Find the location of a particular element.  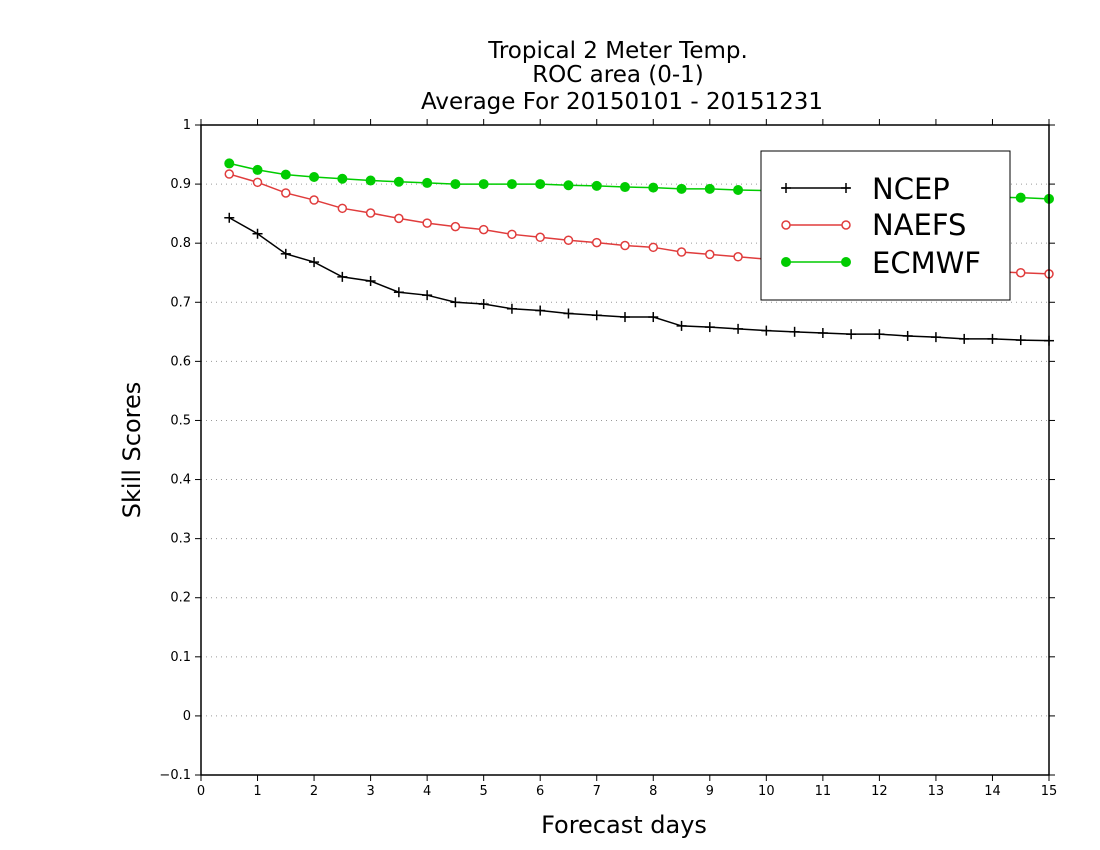

y-tick-label: 0 is located at coordinates (187, 716).